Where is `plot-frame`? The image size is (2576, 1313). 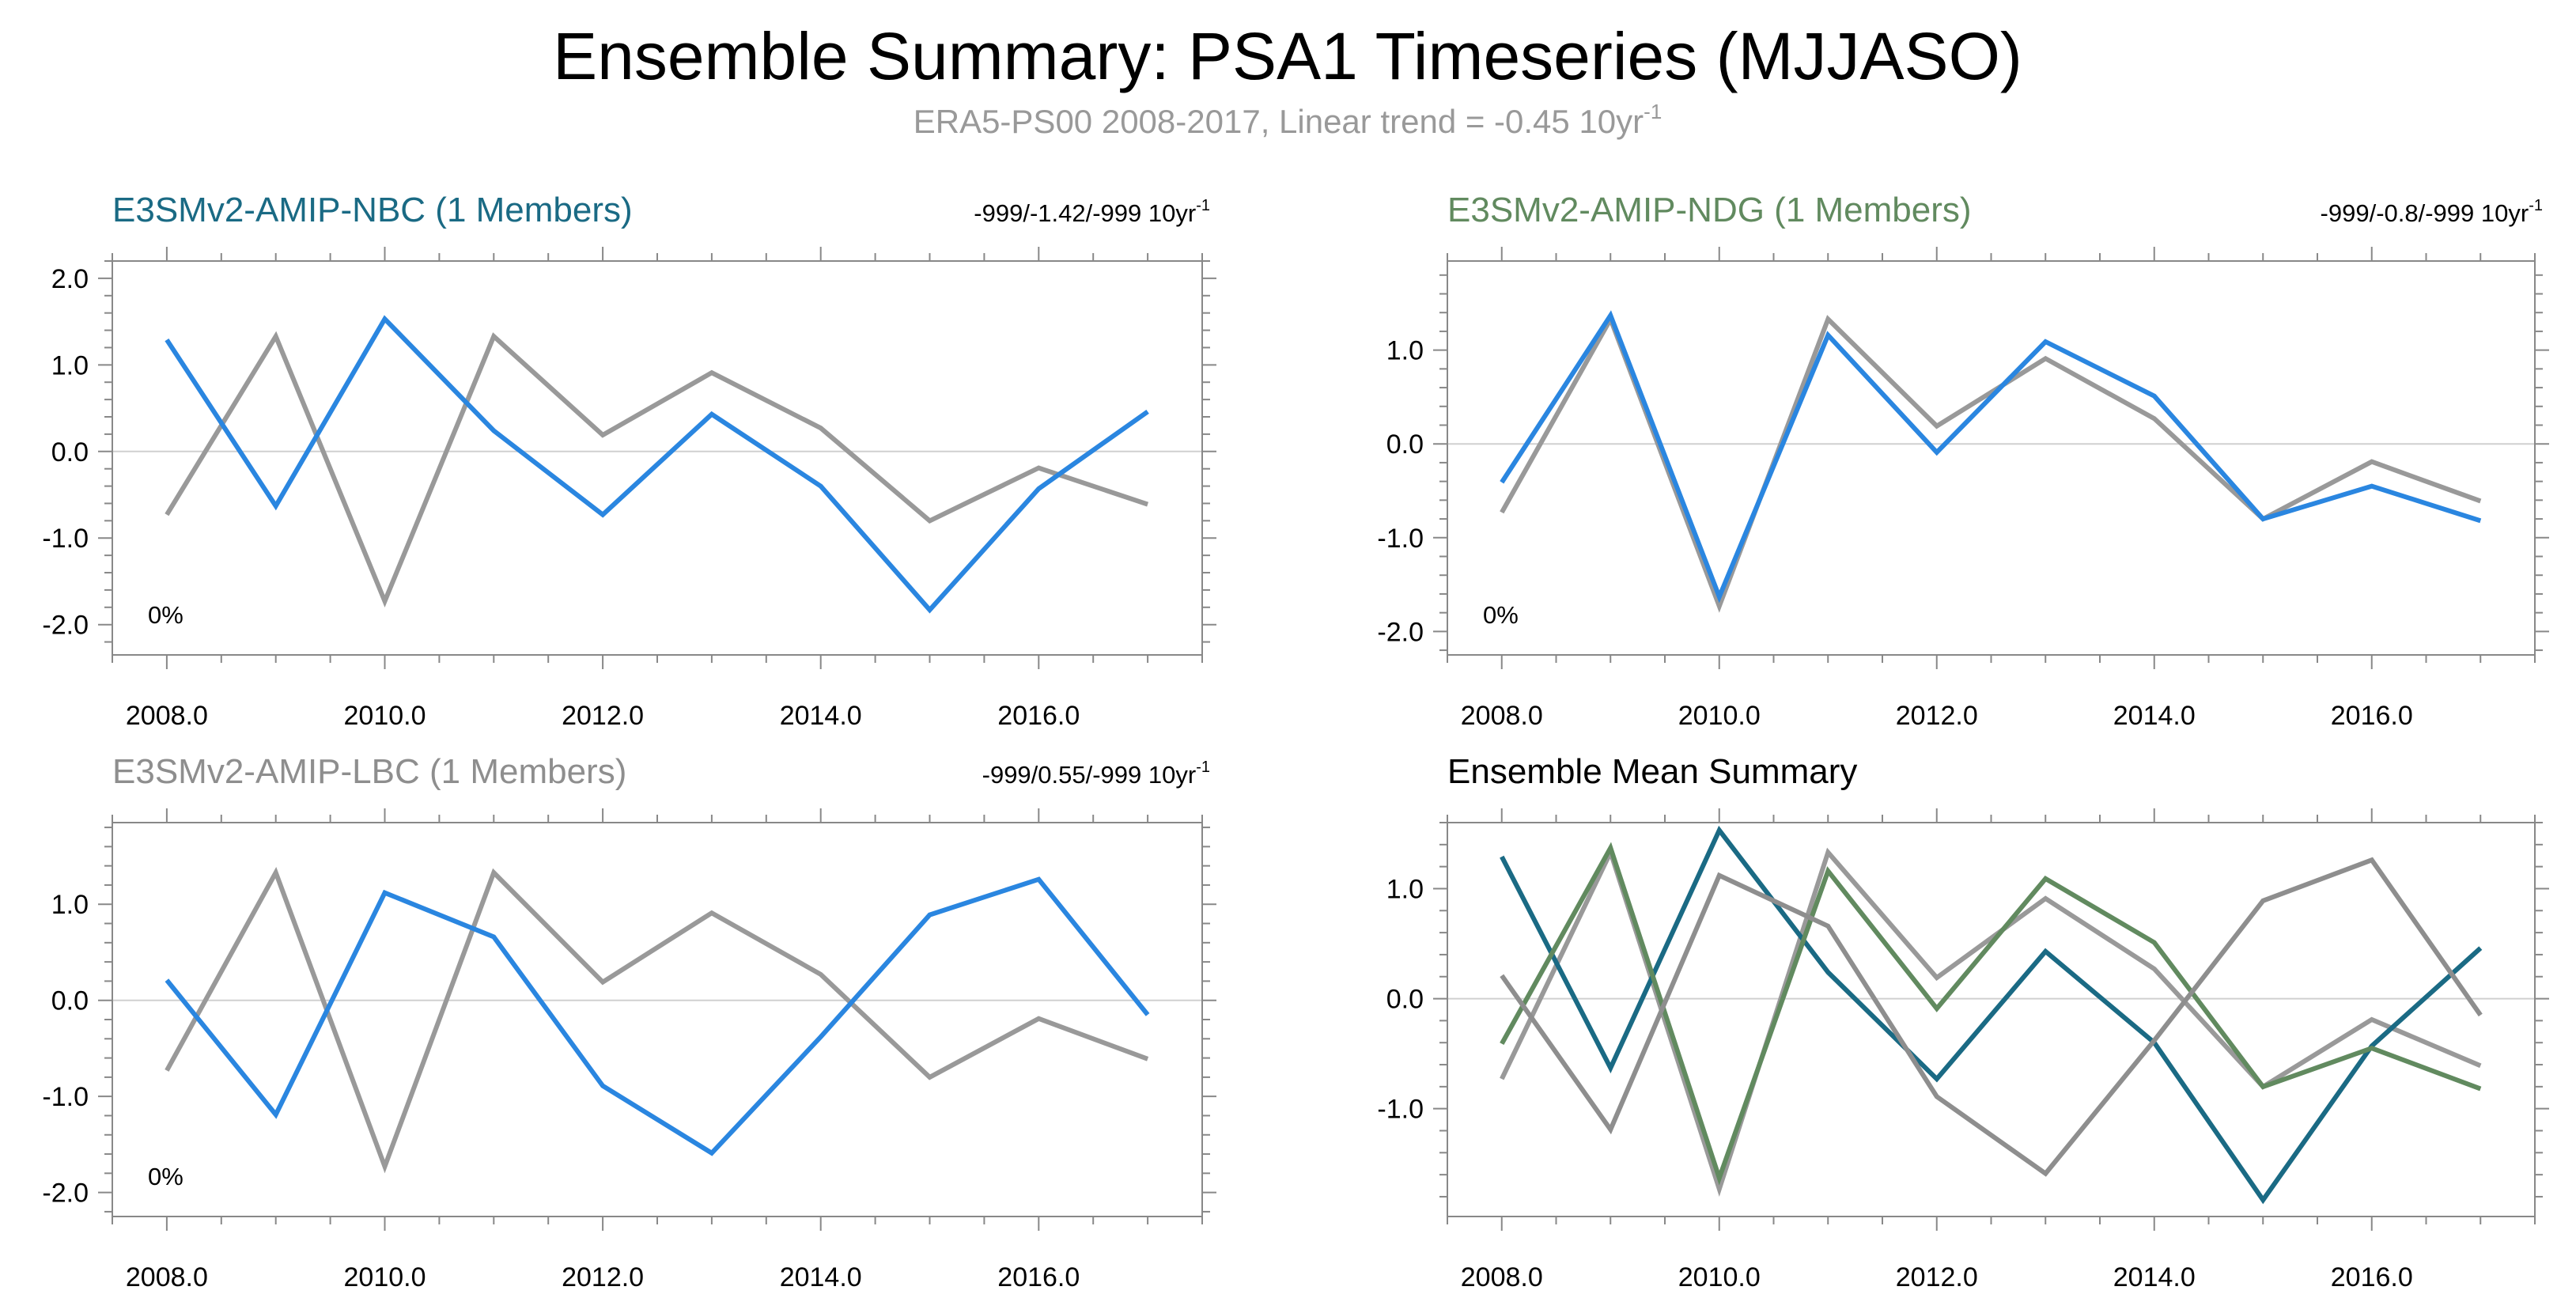
plot-frame is located at coordinates (657, 458).